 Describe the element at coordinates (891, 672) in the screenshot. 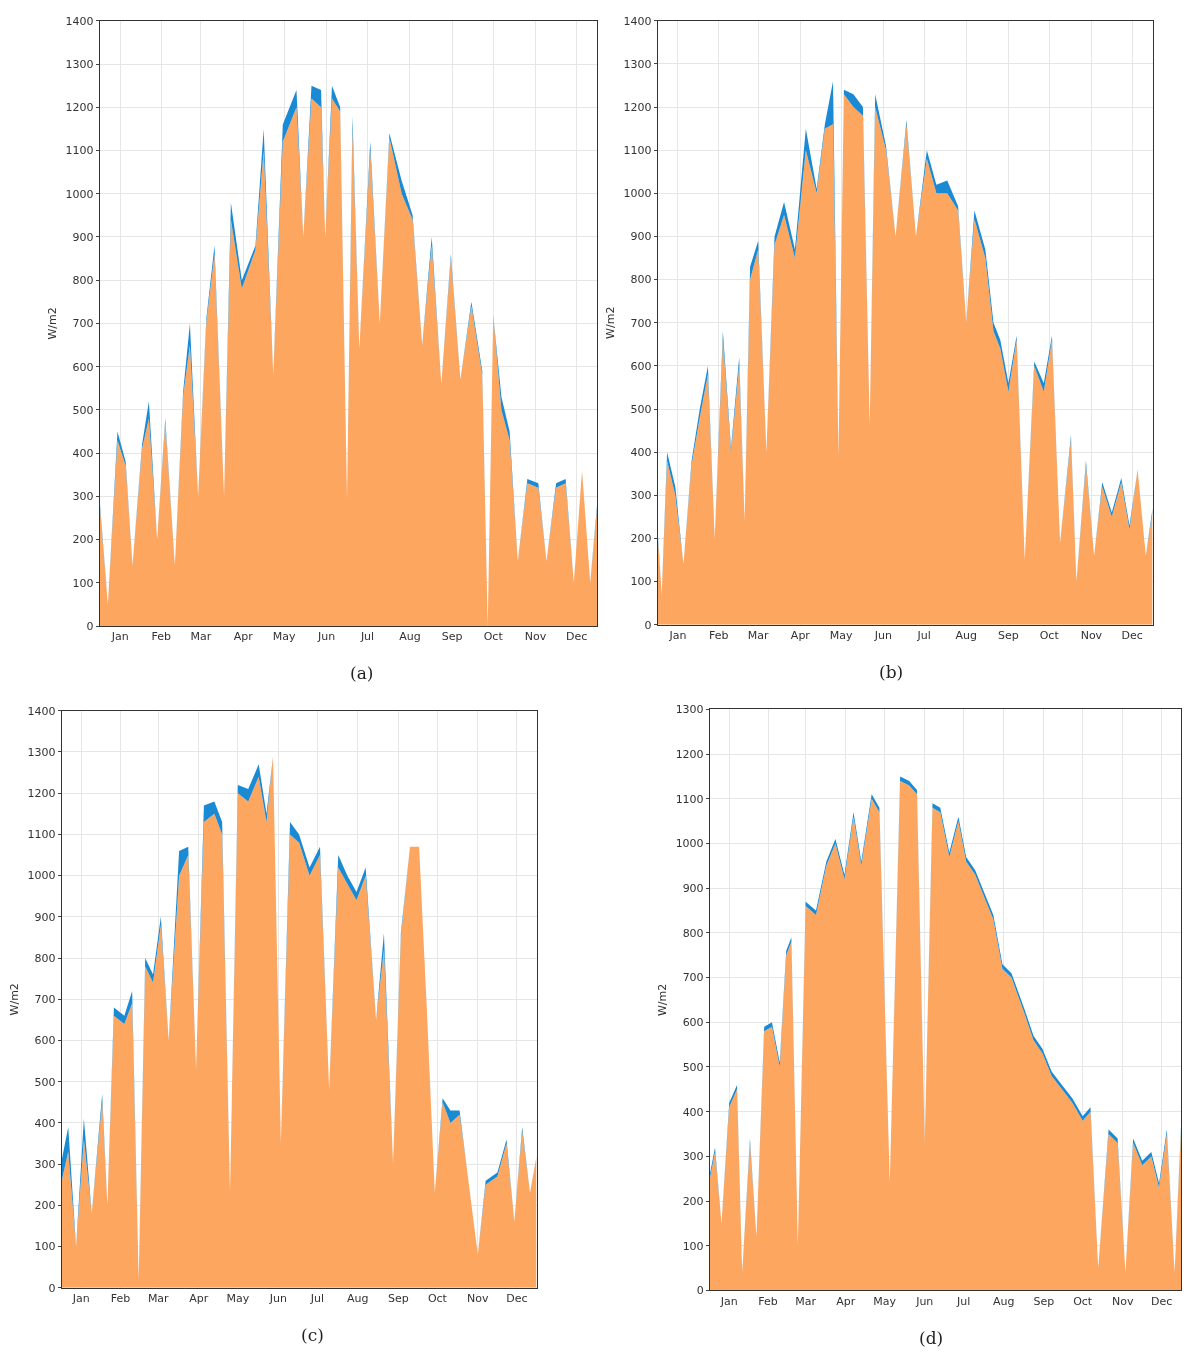

I see `text: (b)` at that location.